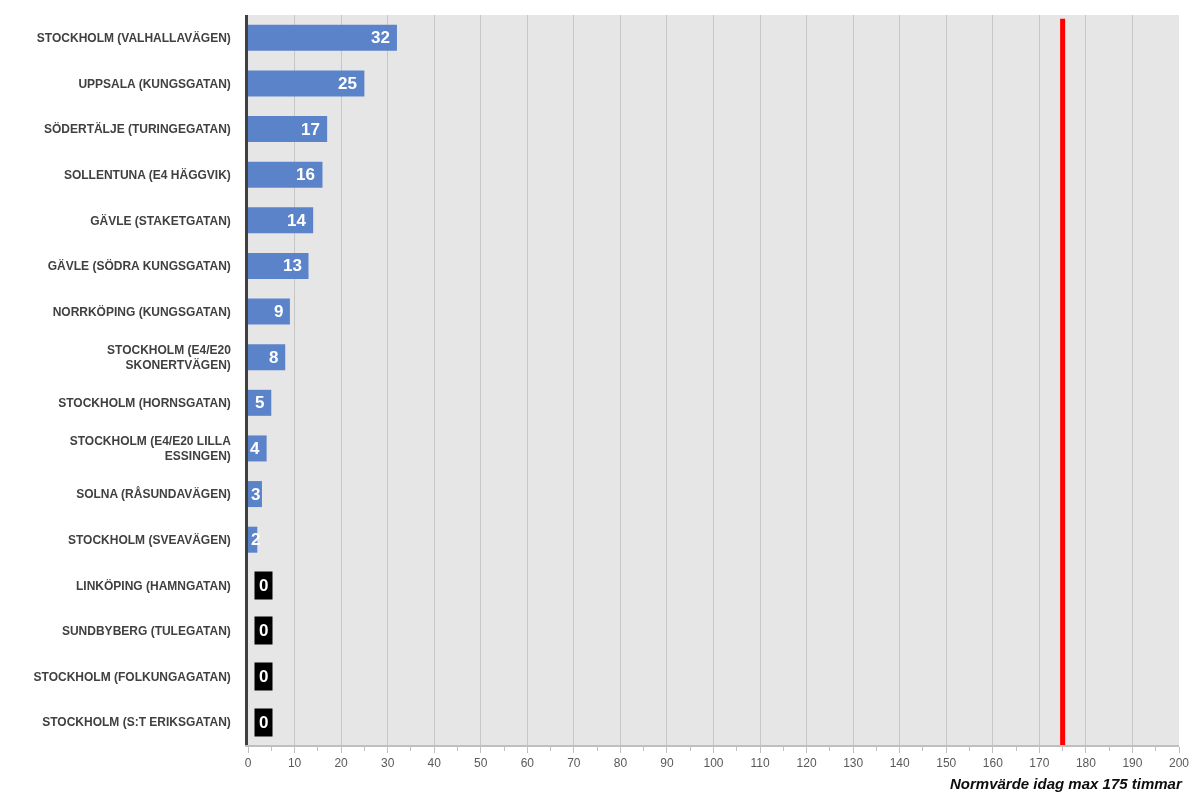 The height and width of the screenshot is (803, 1201). I want to click on y-tick-label: STOCKHOLM (FOLKUNGAGATAN), so click(132, 676).